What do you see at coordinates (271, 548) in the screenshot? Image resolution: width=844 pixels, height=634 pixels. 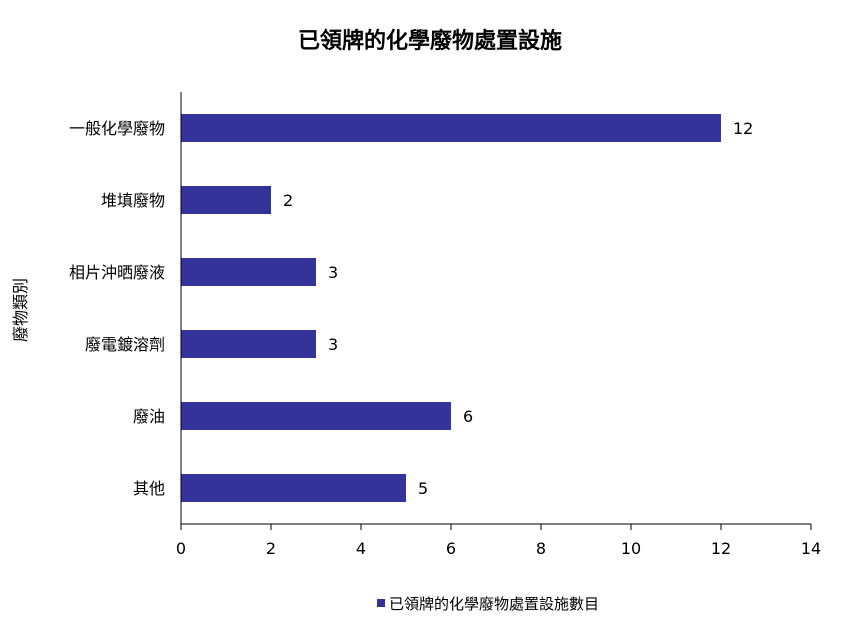 I see `x-tick-label: 2` at bounding box center [271, 548].